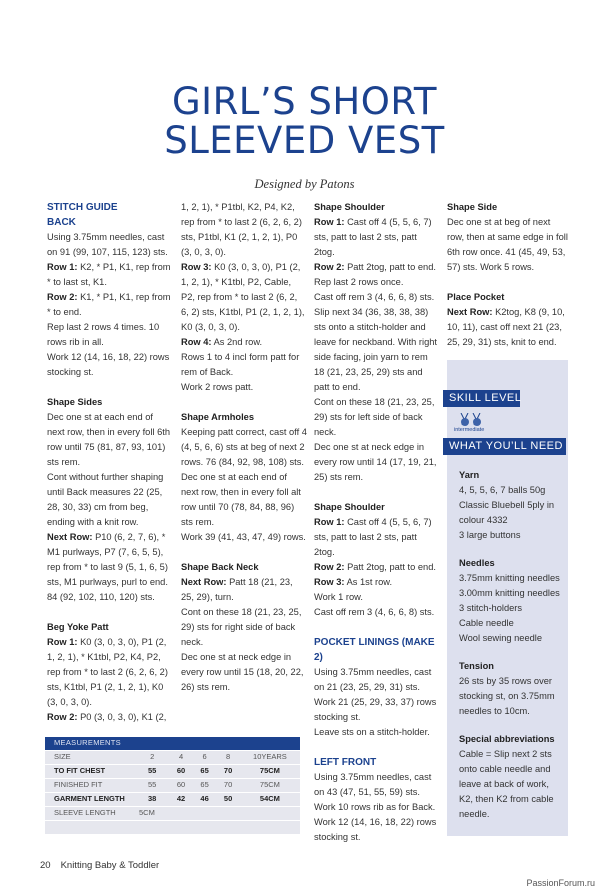  Describe the element at coordinates (204, 770) in the screenshot. I see `size-value: 65` at that location.